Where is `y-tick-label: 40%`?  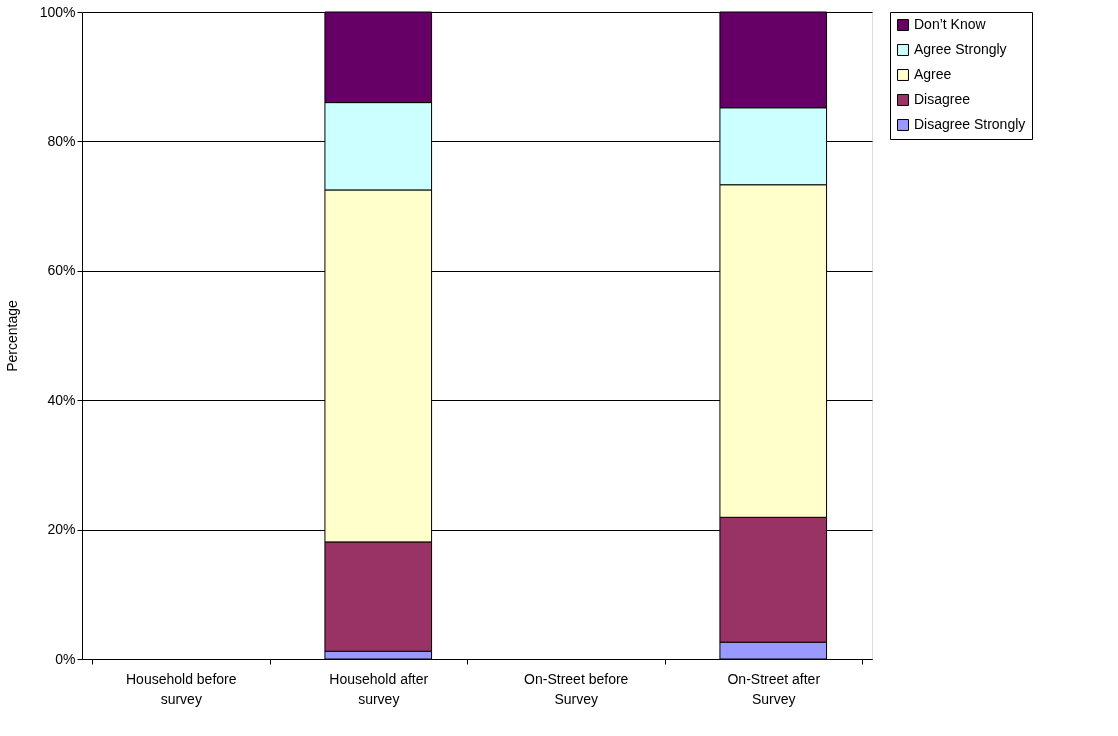 y-tick-label: 40% is located at coordinates (61, 399).